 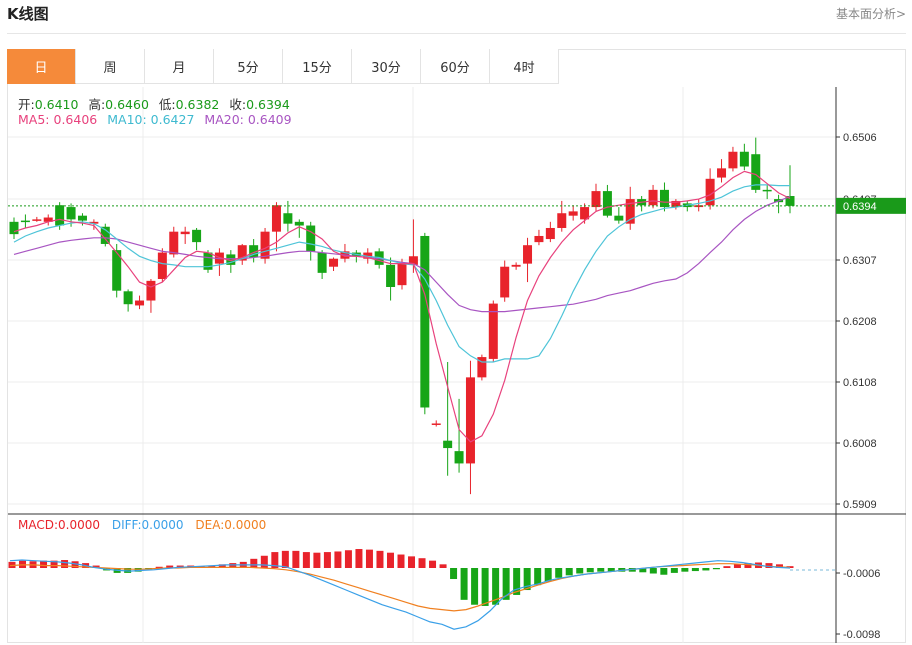 What do you see at coordinates (401, 577) in the screenshot?
I see `macd-histogram` at bounding box center [401, 577].